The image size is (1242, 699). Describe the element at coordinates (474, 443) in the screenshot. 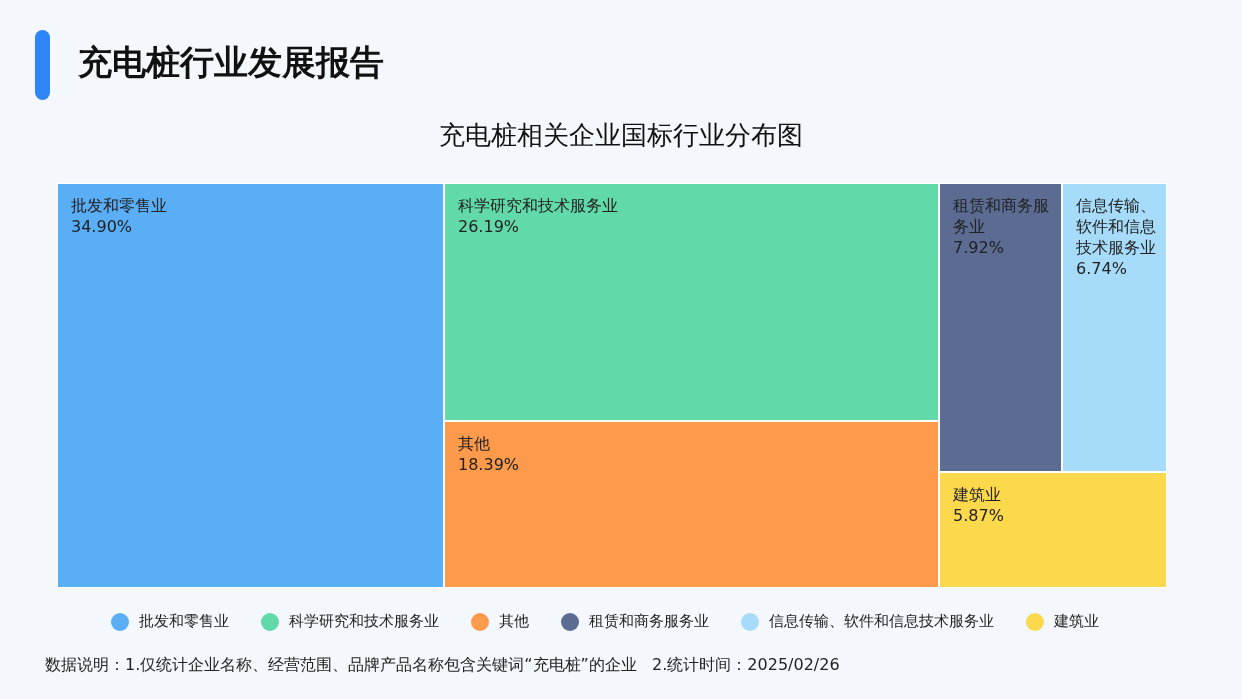

I see `text: 其他` at that location.